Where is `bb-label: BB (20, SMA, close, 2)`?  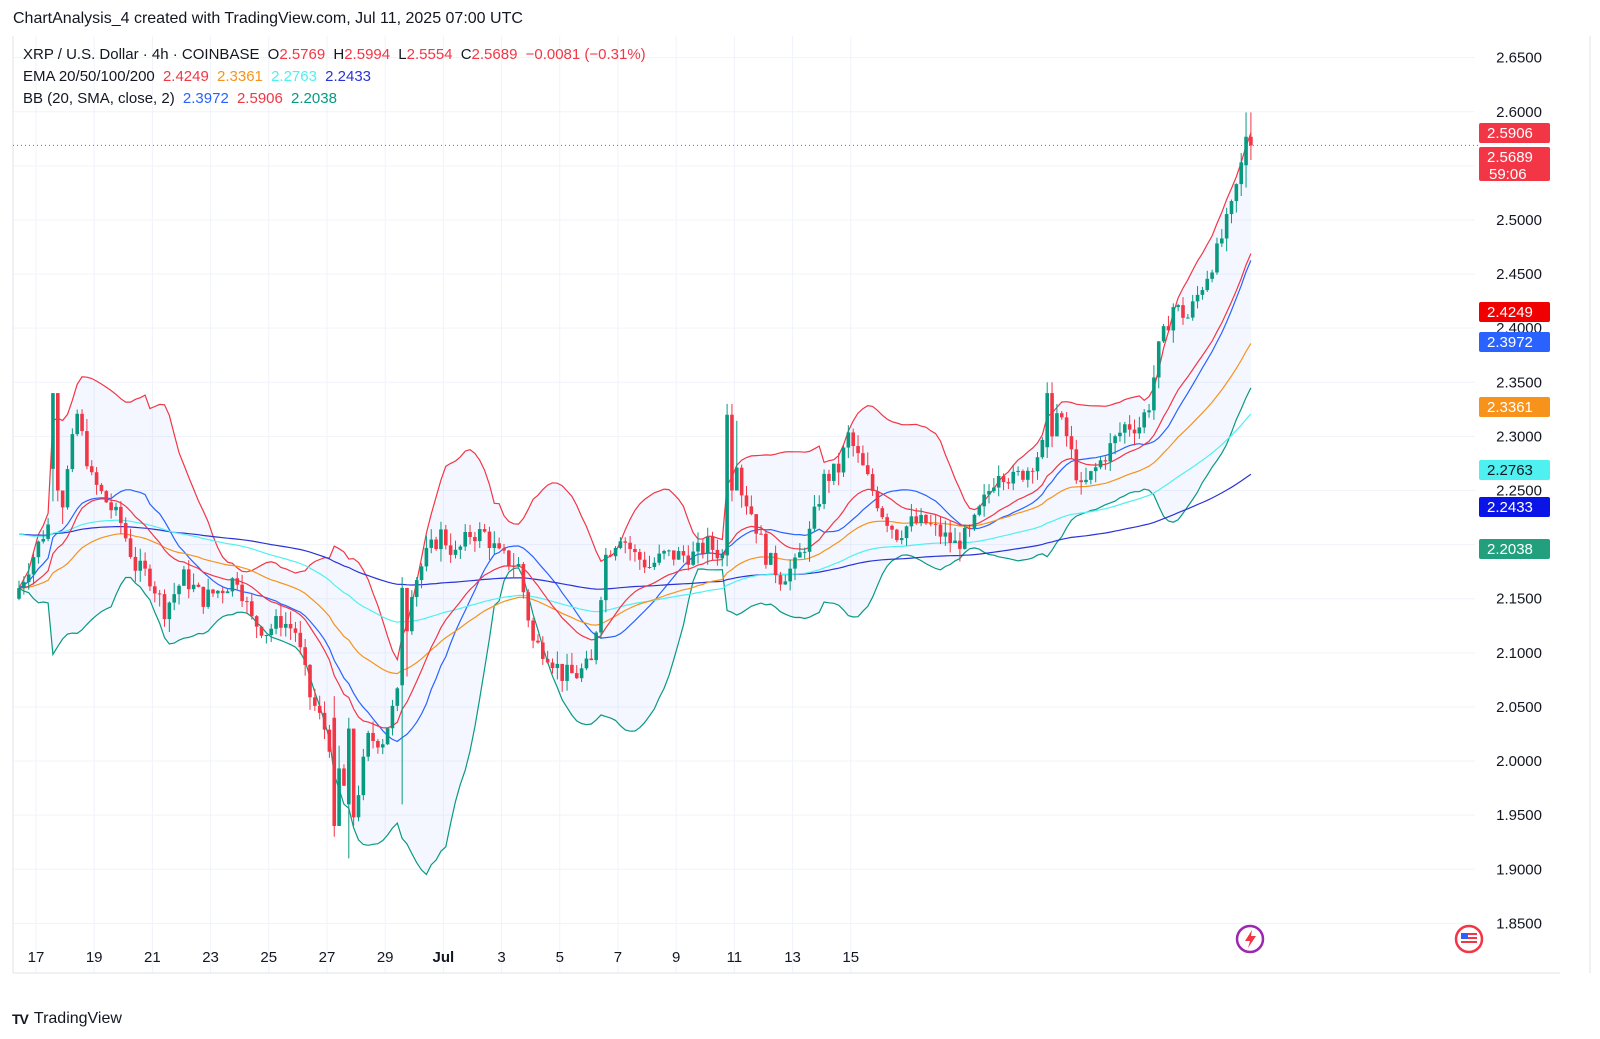
bb-label: BB (20, SMA, close, 2) is located at coordinates (99, 98).